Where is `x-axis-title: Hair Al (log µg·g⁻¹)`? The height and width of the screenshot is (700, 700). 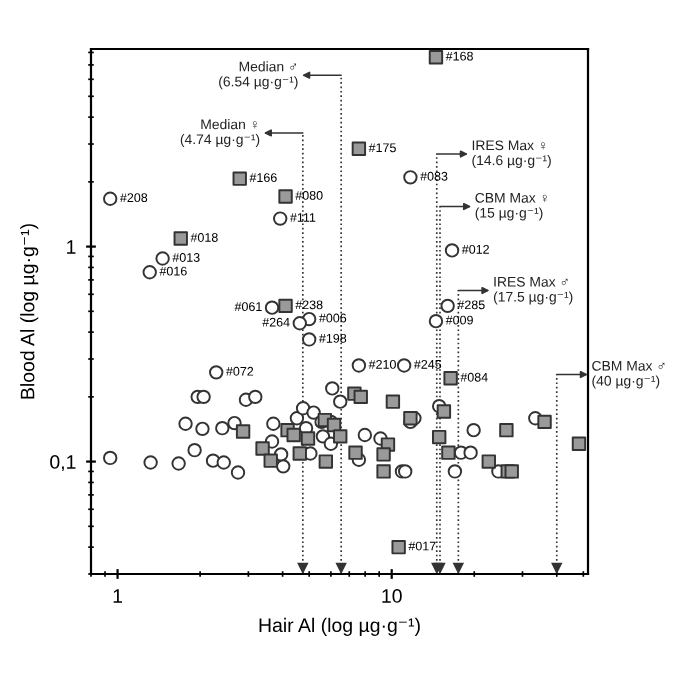
x-axis-title: Hair Al (log µg·g⁻¹) is located at coordinates (339, 626).